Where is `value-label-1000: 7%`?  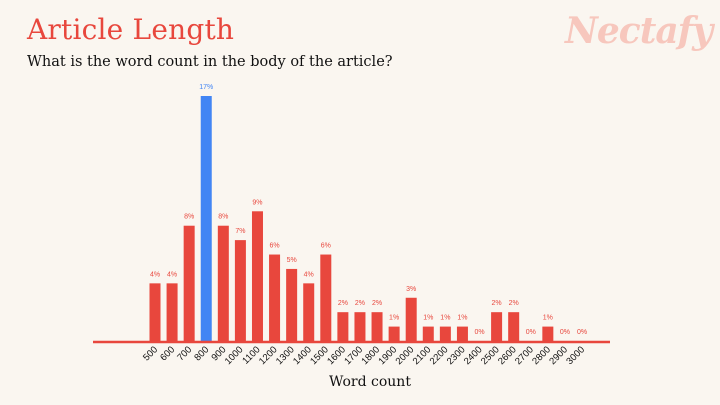
value-label-1000: 7% is located at coordinates (240, 231).